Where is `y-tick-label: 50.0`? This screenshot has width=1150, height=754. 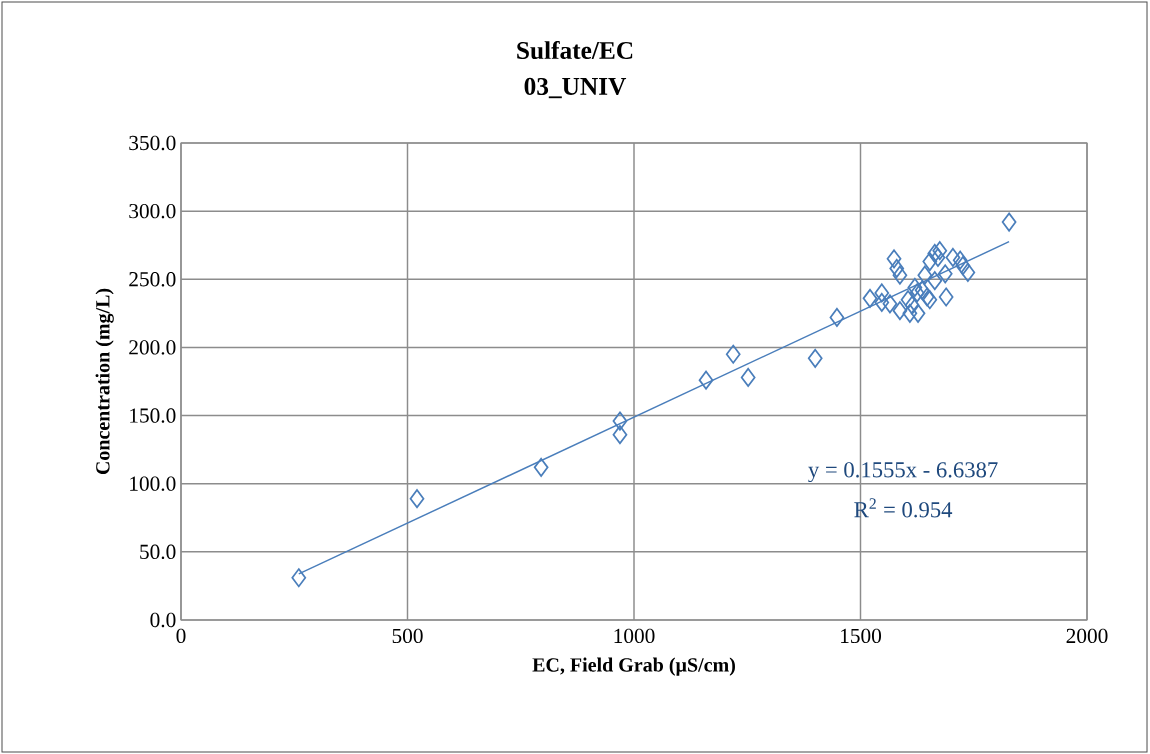
y-tick-label: 50.0 is located at coordinates (158, 552).